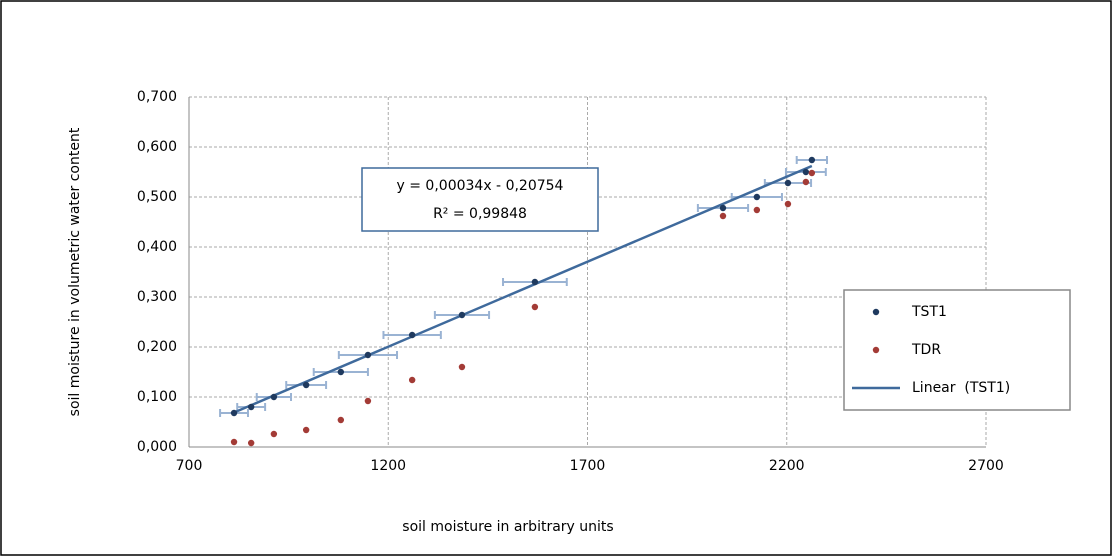  Describe the element at coordinates (926, 350) in the screenshot. I see `legend-label: TDR` at that location.